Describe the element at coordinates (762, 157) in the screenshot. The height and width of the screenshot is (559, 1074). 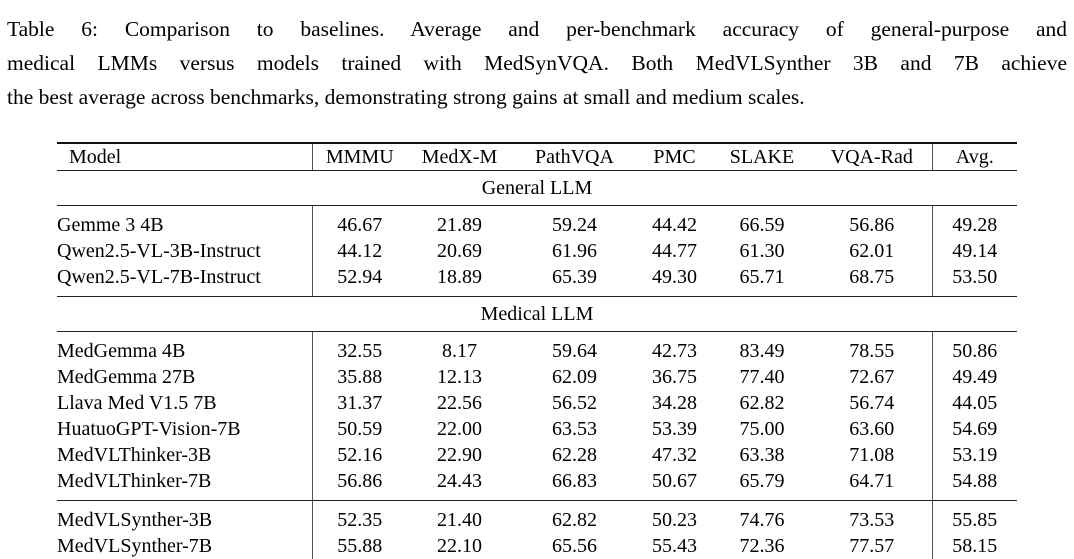
I see `column-header-slake: SLAKE` at that location.